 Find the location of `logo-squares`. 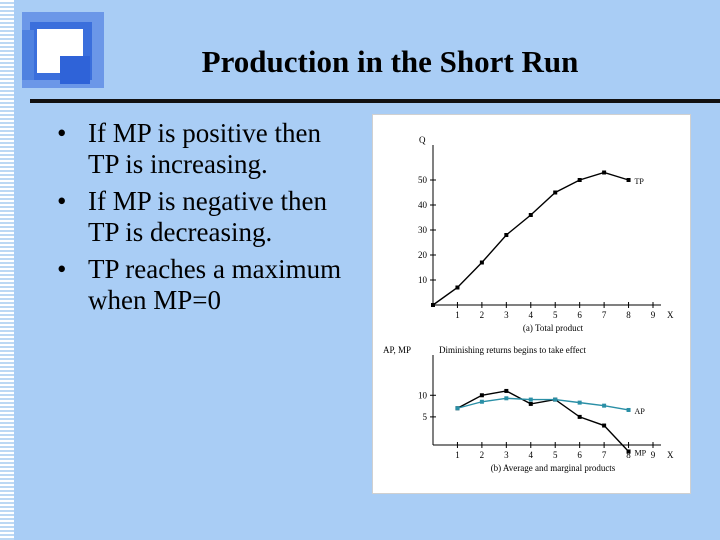

logo-squares is located at coordinates (63, 50).